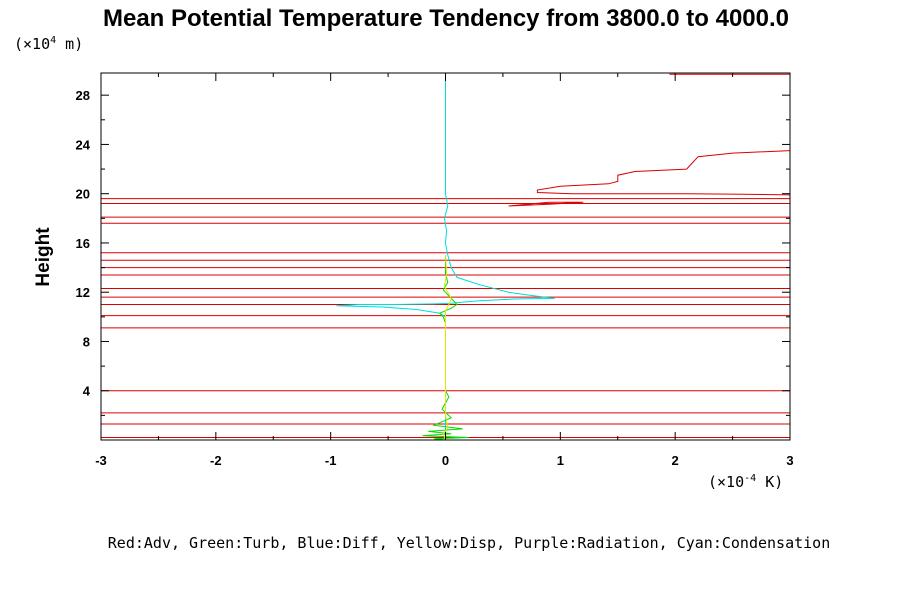 This screenshot has height=600, width=900. What do you see at coordinates (101, 460) in the screenshot?
I see `x-tick-label-0: -3` at bounding box center [101, 460].